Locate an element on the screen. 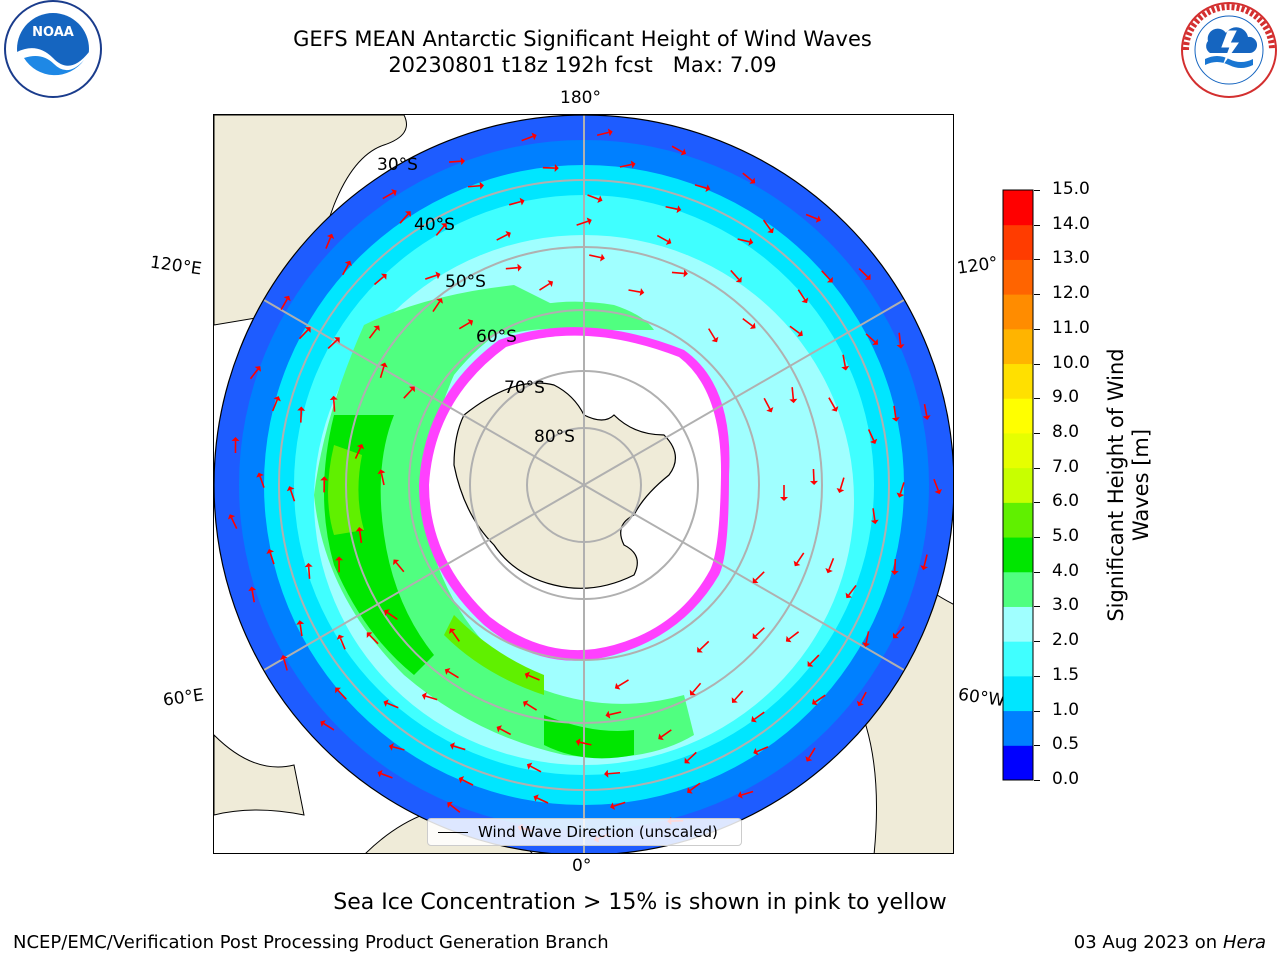 The height and width of the screenshot is (960, 1280). colorbar-tick-label: 13.0 is located at coordinates (1071, 258).